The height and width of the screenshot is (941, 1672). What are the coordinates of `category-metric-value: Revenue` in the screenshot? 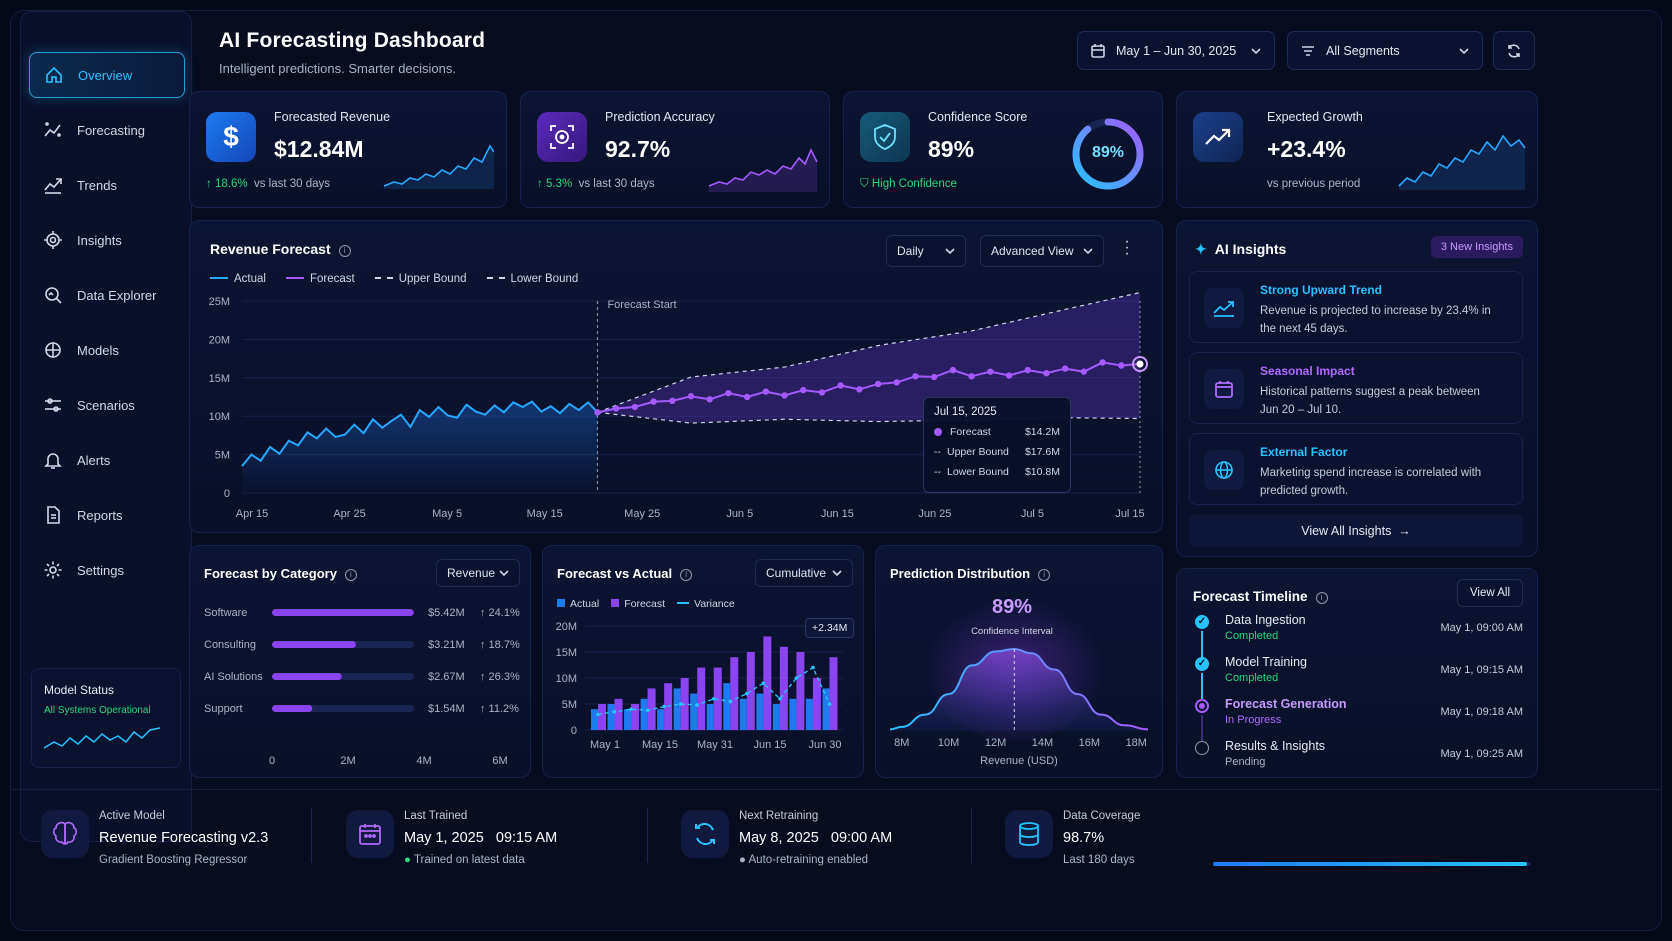 It's located at (471, 573).